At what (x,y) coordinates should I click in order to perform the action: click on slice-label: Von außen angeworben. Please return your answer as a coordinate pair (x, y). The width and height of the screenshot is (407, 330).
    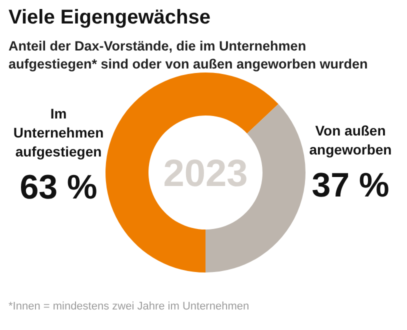
    Looking at the image, I should click on (350, 140).